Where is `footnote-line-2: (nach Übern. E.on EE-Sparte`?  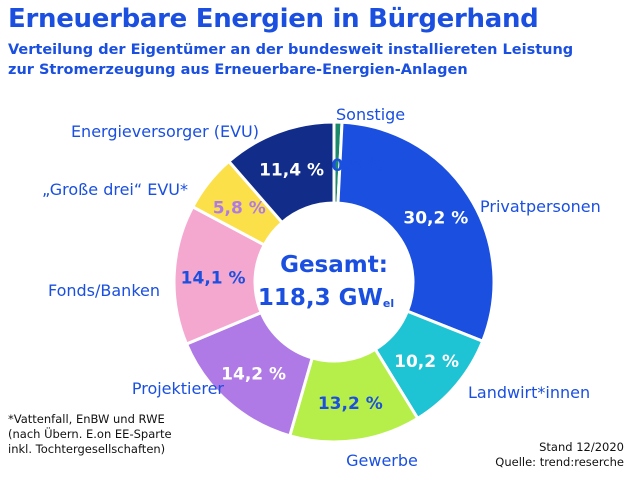 footnote-line-2: (nach Übern. E.on EE-Sparte is located at coordinates (90, 434).